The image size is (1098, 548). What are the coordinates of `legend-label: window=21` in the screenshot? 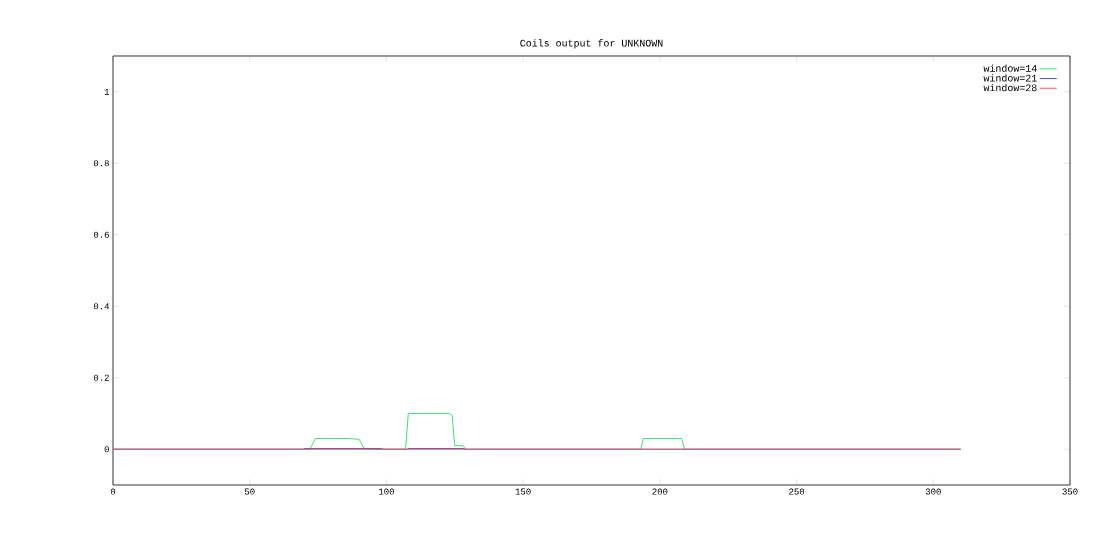 It's located at (1010, 78).